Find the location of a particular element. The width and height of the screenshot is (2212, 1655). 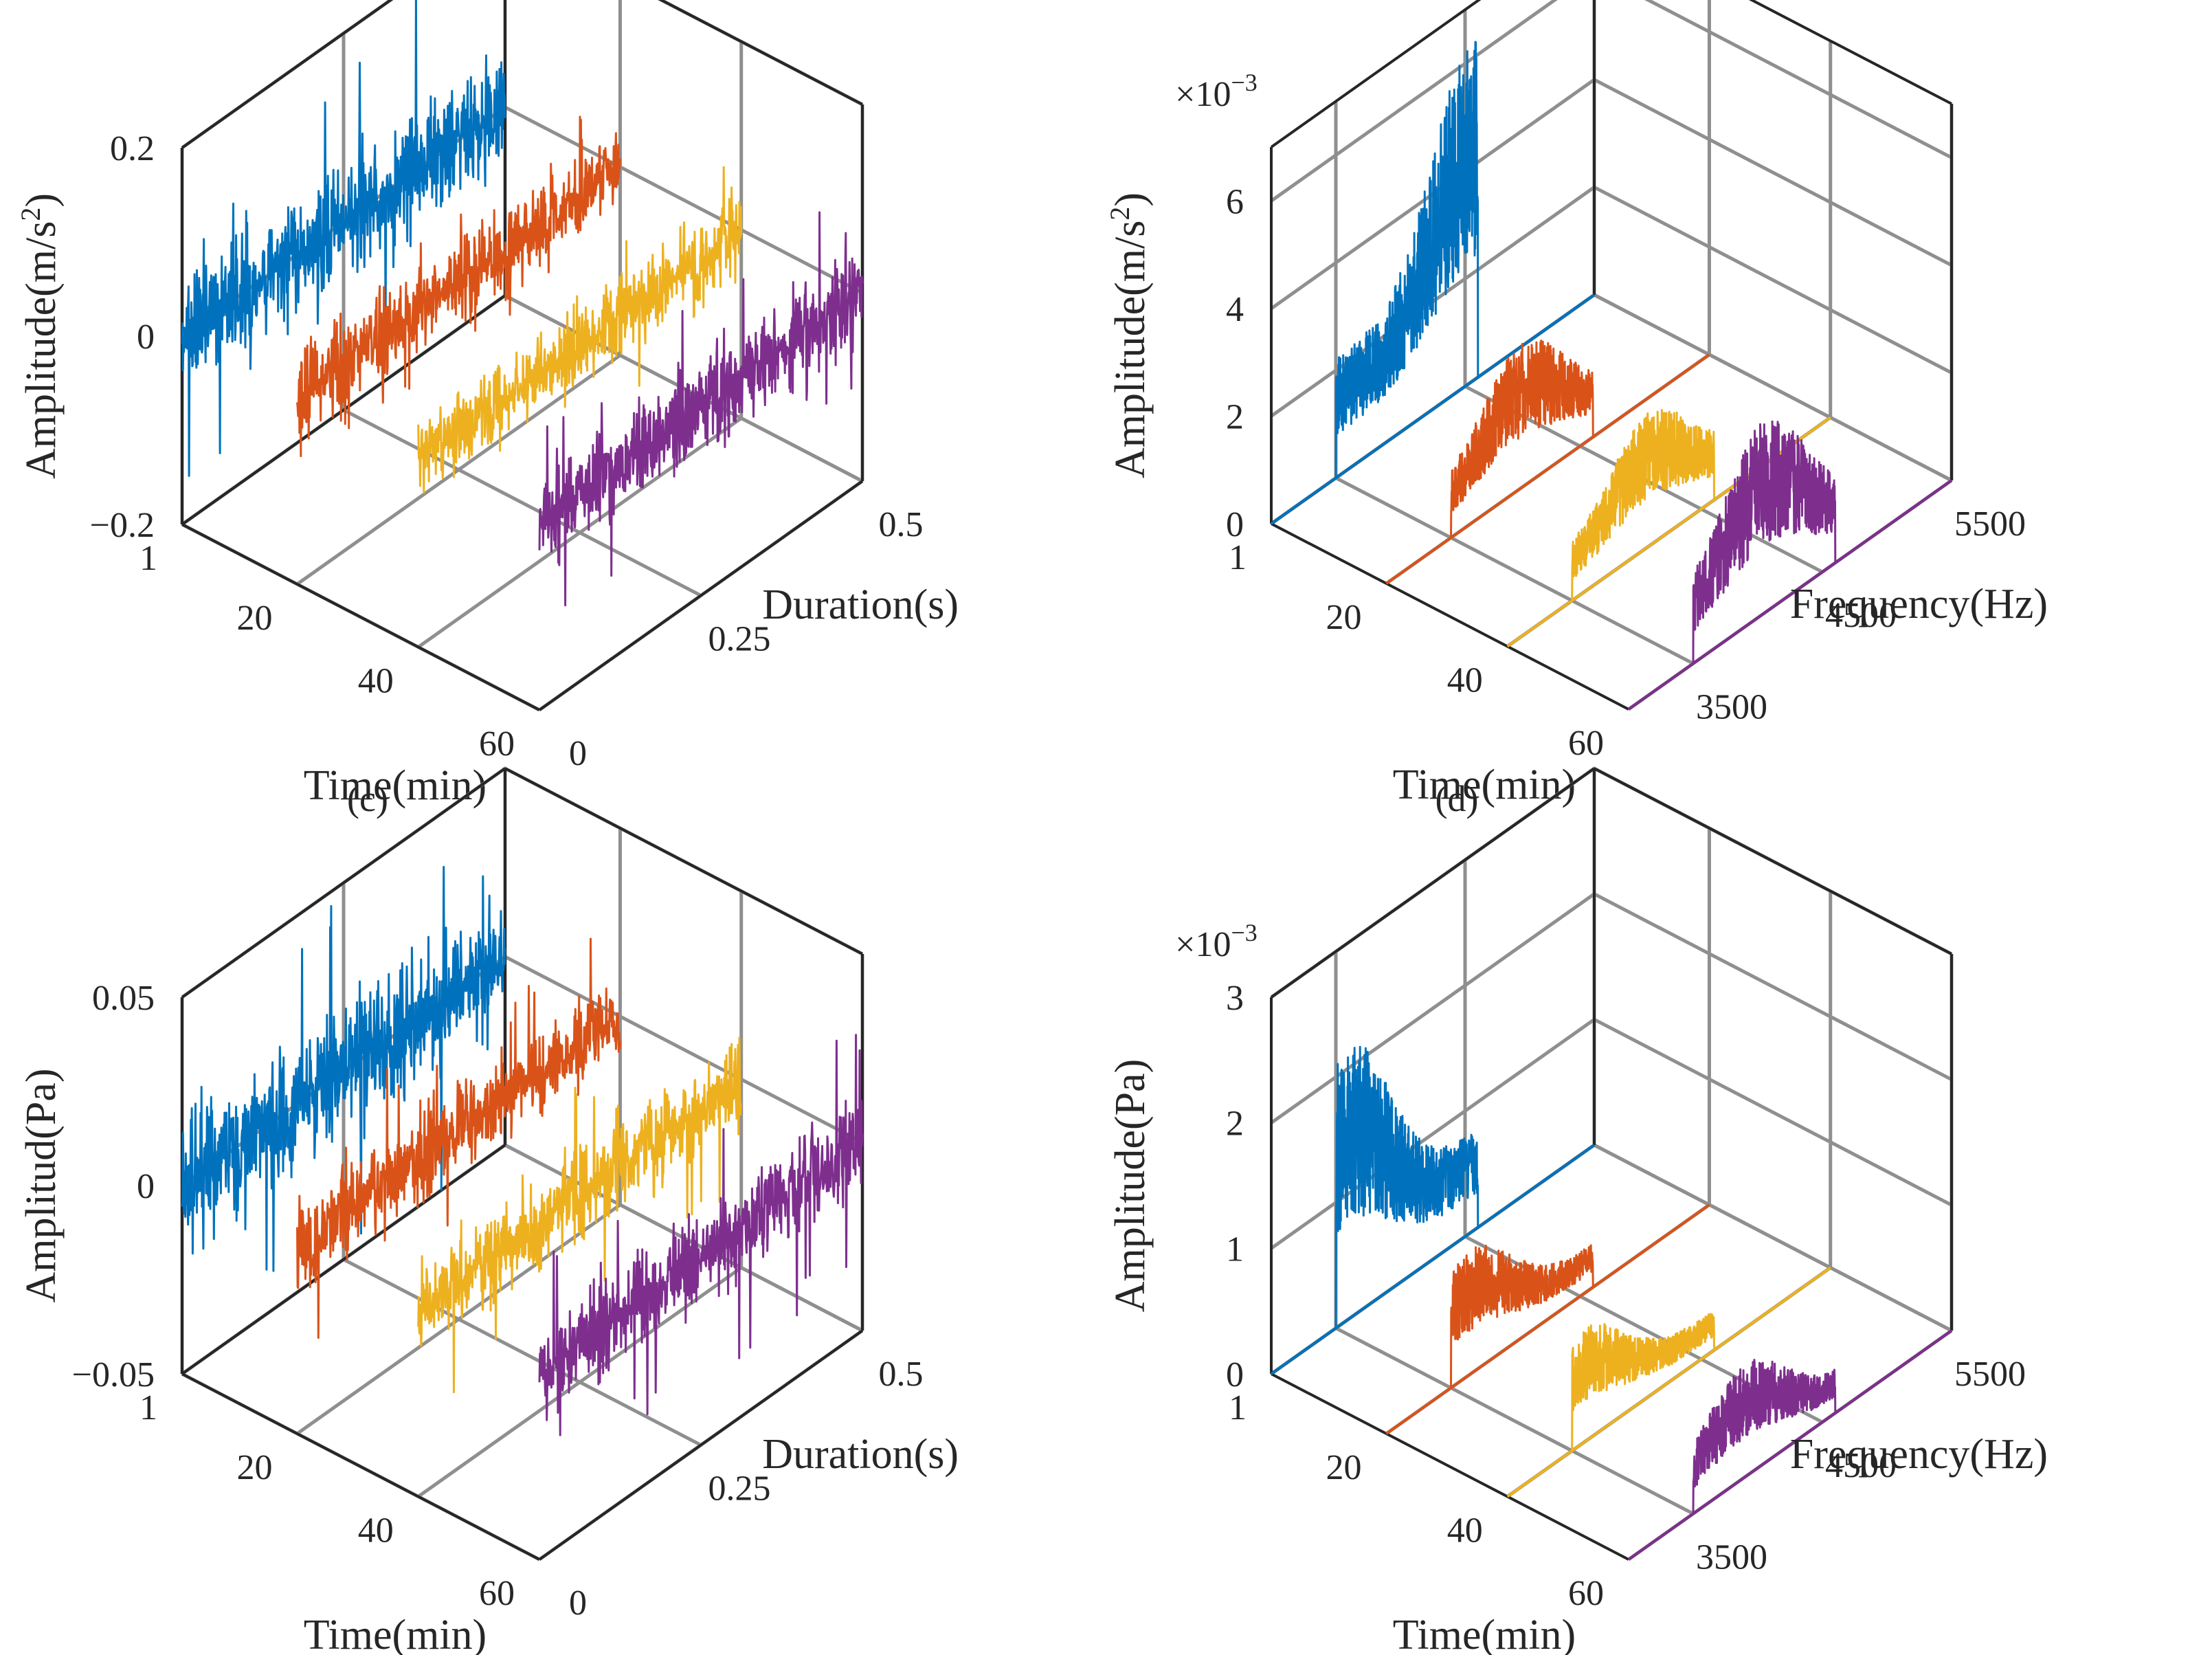

z-axis-label-main: Amplitud(Pa) is located at coordinates (41, 1186).